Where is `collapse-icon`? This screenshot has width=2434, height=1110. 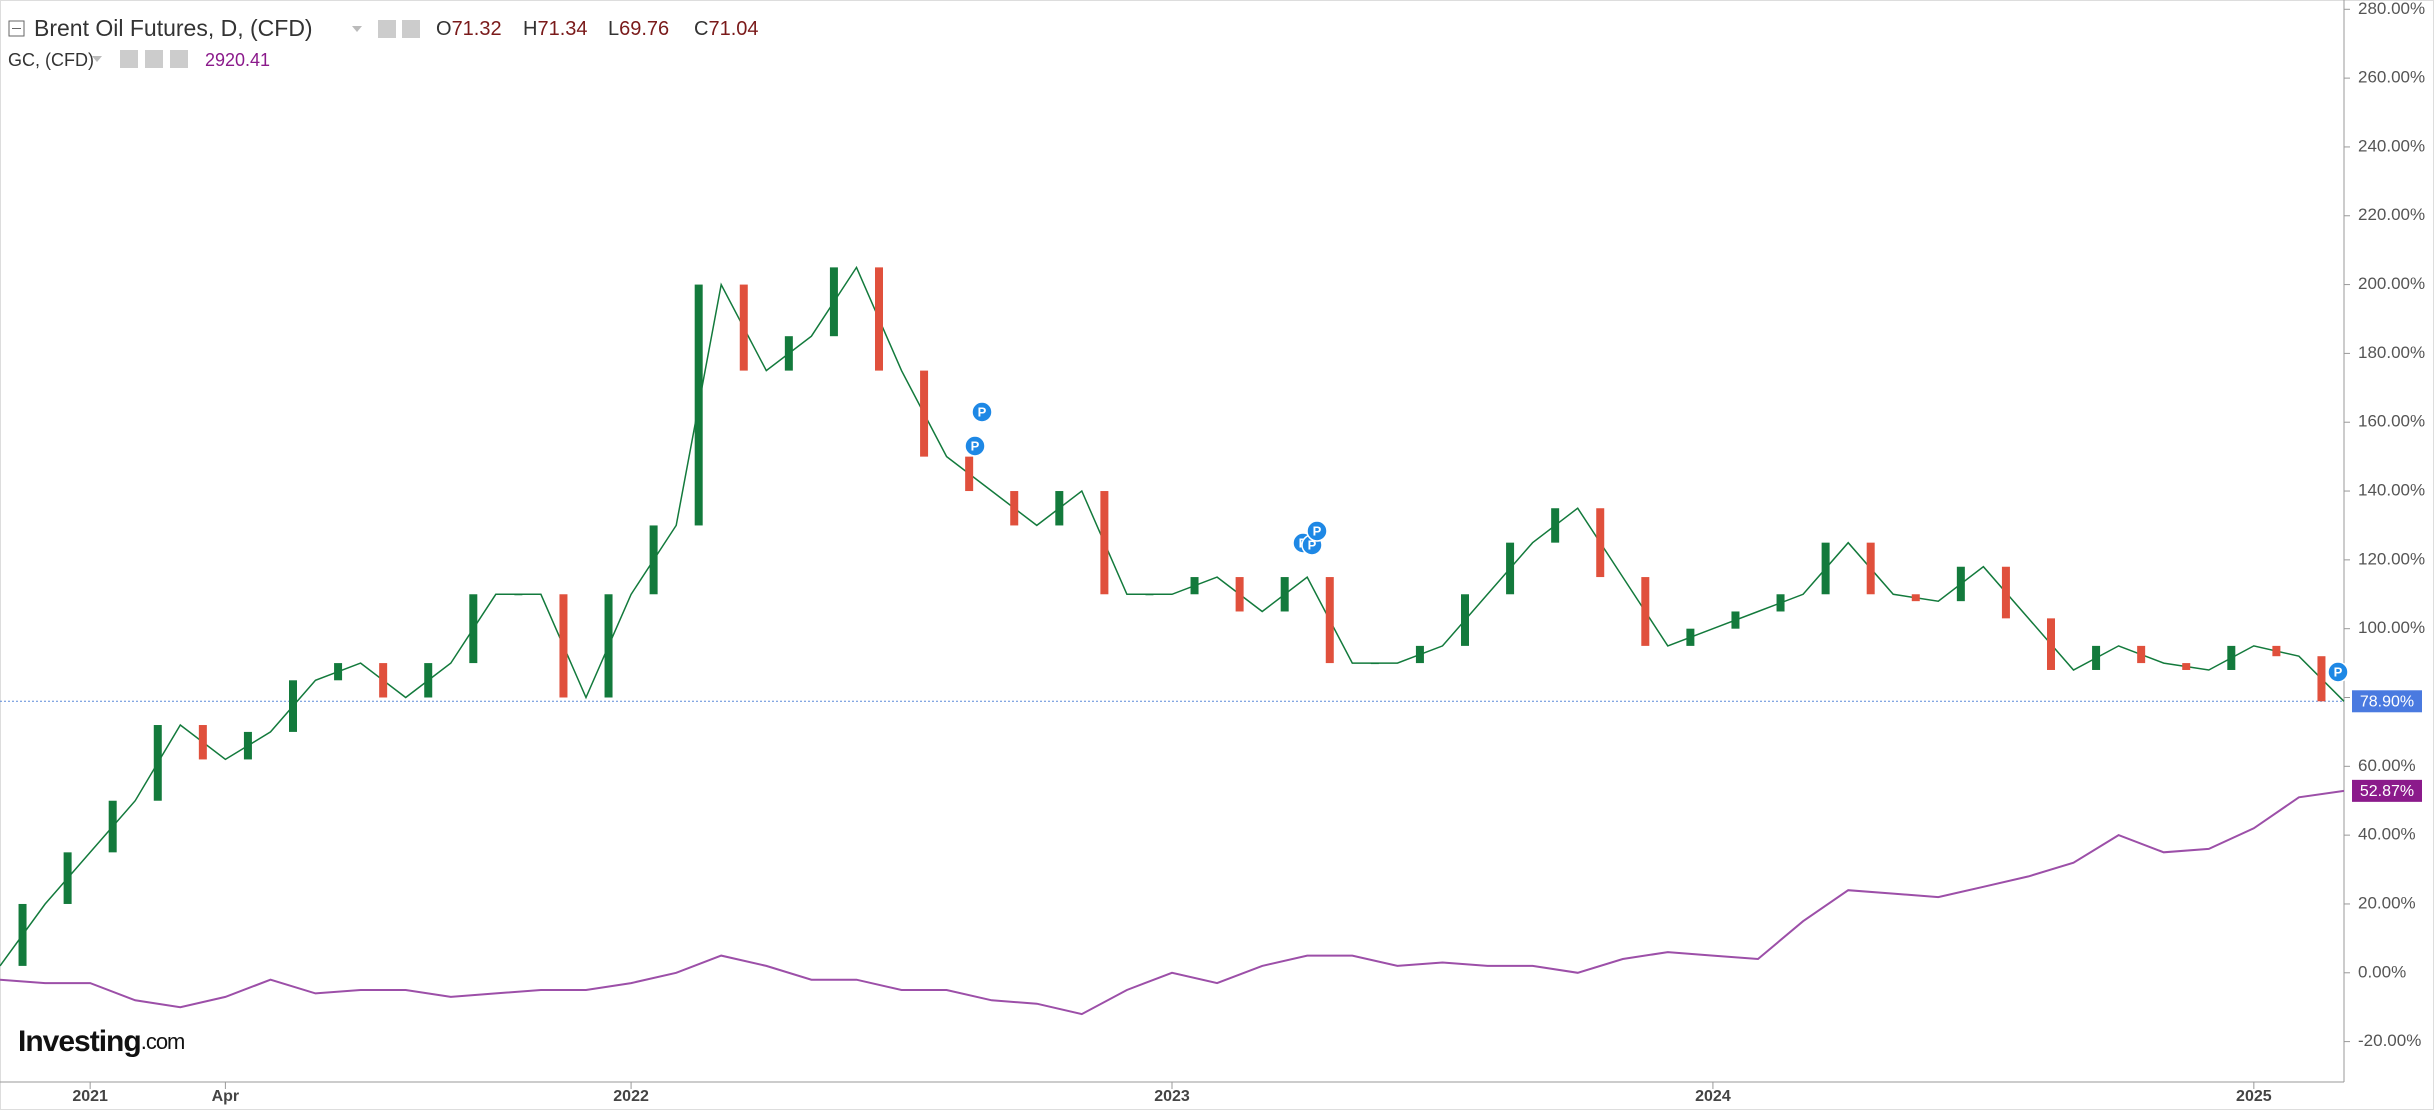
collapse-icon is located at coordinates (16, 28).